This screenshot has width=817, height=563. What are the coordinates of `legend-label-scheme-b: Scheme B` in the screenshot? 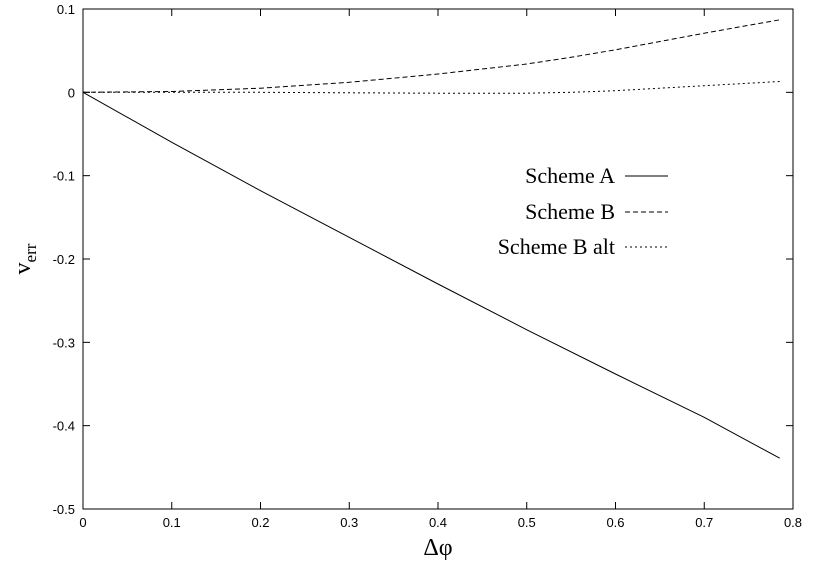 It's located at (570, 211).